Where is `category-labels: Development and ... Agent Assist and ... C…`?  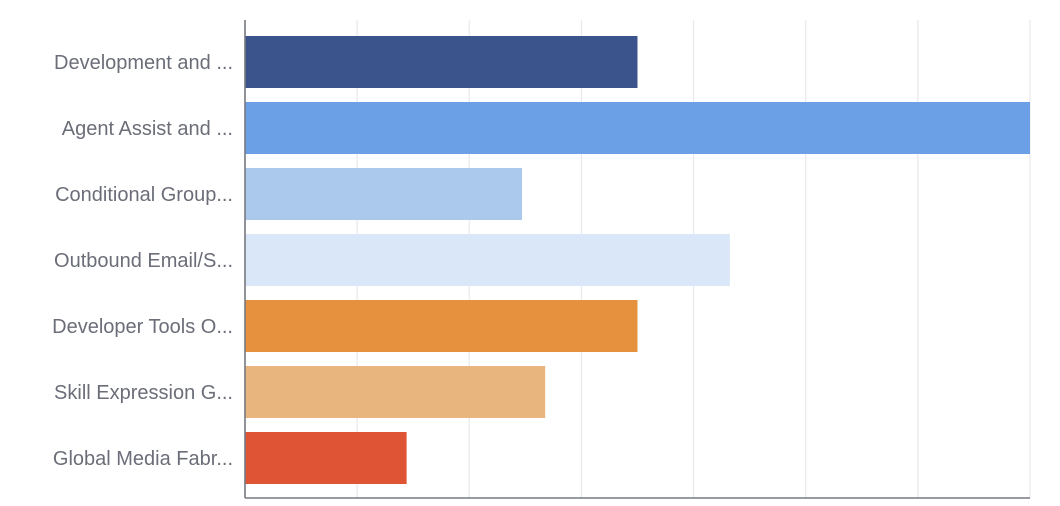 category-labels: Development and ... Agent Assist and ... C… is located at coordinates (142, 261).